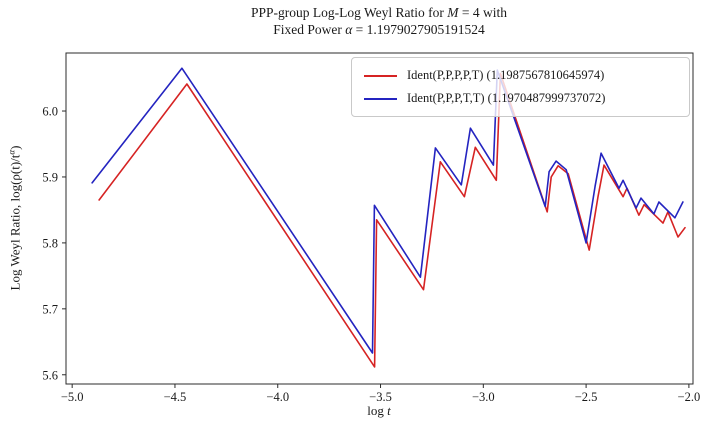  What do you see at coordinates (689, 397) in the screenshot?
I see `x-tick-label: −2.0` at bounding box center [689, 397].